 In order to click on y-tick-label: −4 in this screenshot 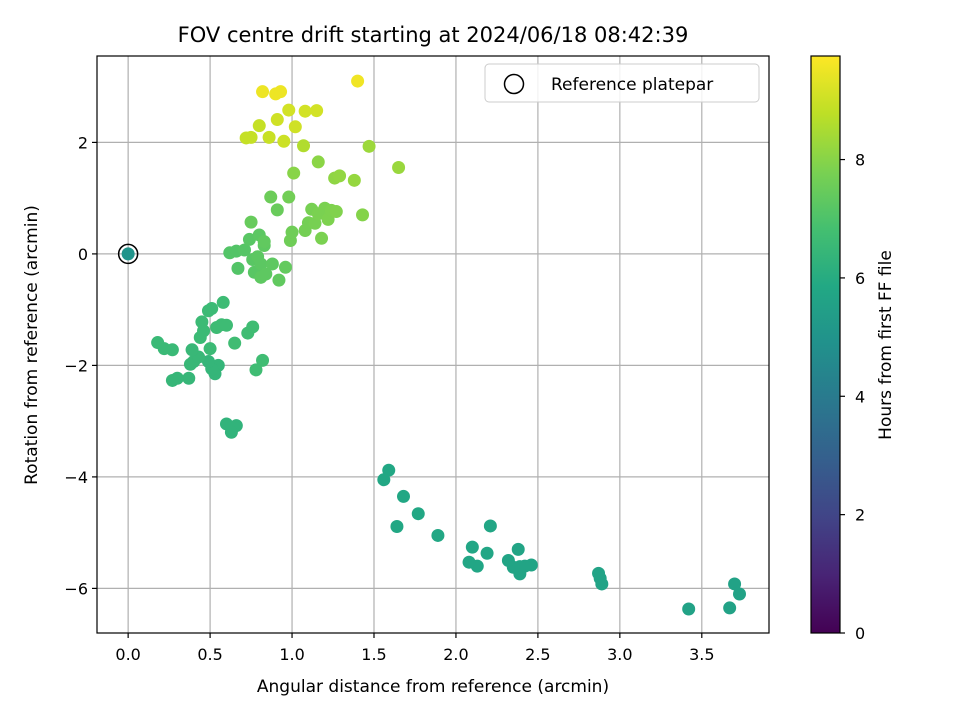, I will do `click(76, 477)`.